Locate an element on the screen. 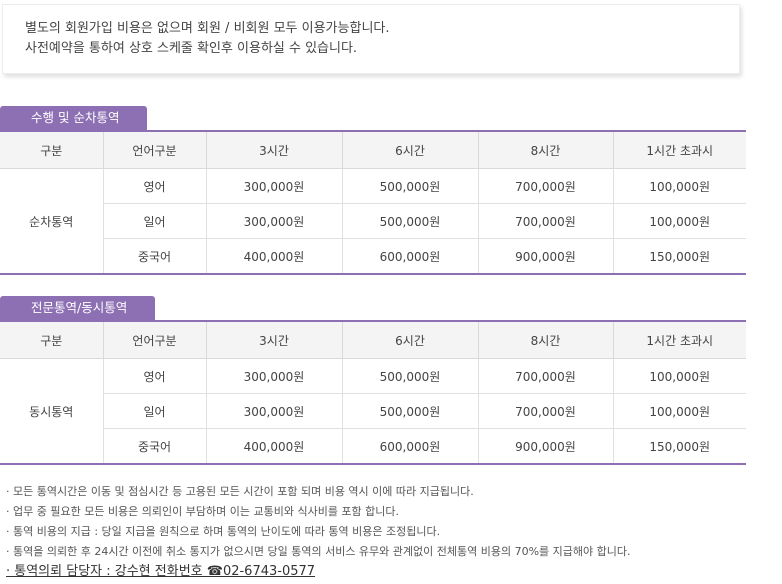 Image resolution: width=782 pixels, height=584 pixels. notice-line-1: 별도의 회원가입 비용은 없으며 회원 / 비회원 모두 이용가능합니다. is located at coordinates (207, 28).